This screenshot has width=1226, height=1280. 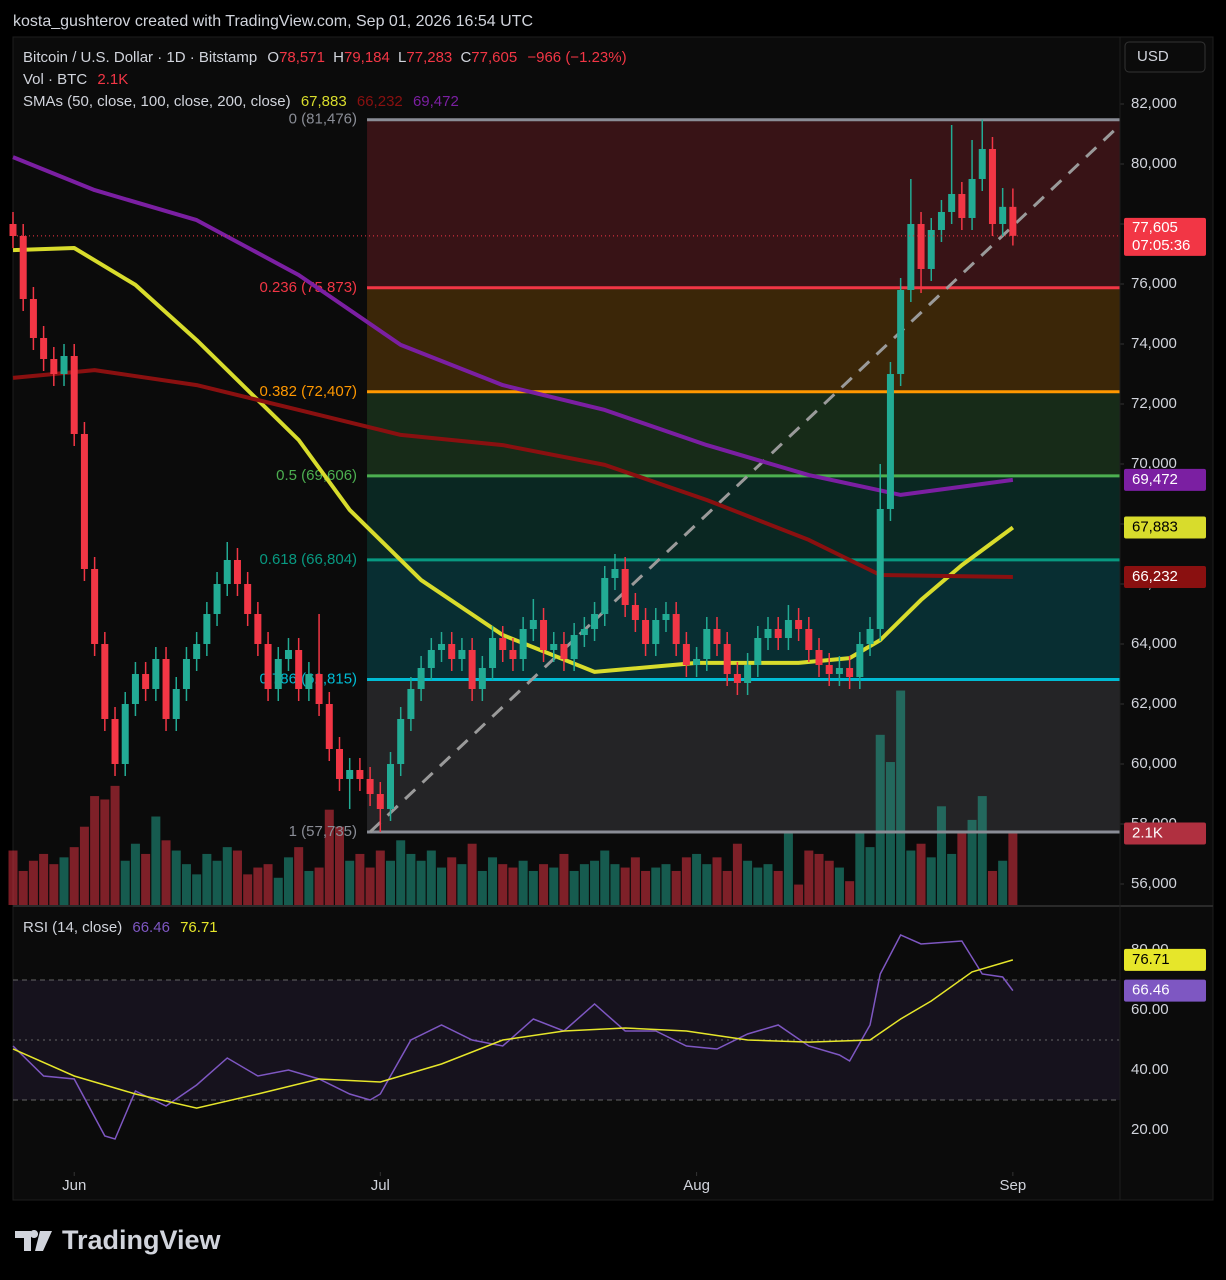 What do you see at coordinates (1154, 883) in the screenshot?
I see `y-tick-label: 56,000` at bounding box center [1154, 883].